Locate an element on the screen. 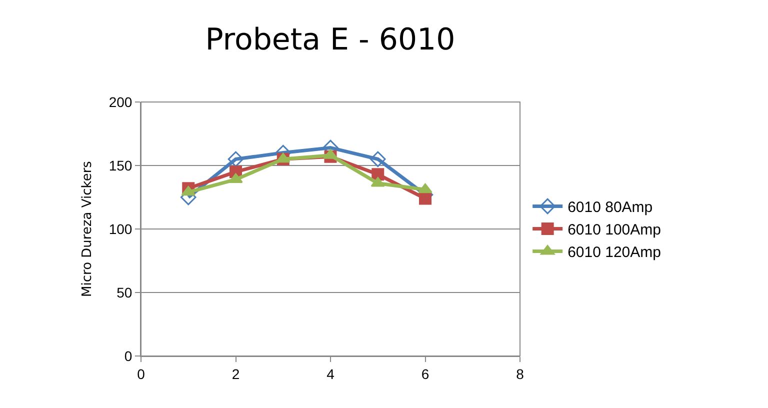 This screenshot has width=768, height=408. x-tick-label: 6 is located at coordinates (425, 374).